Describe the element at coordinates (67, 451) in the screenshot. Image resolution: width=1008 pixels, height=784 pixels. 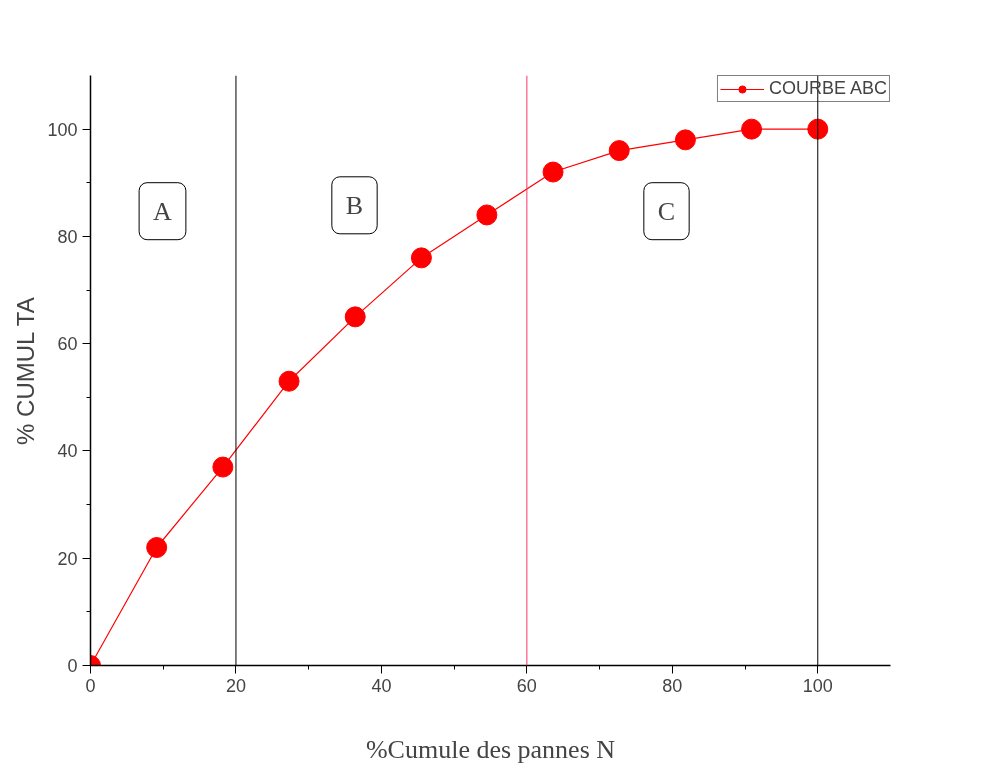
I see `y-tick-label: 40` at that location.